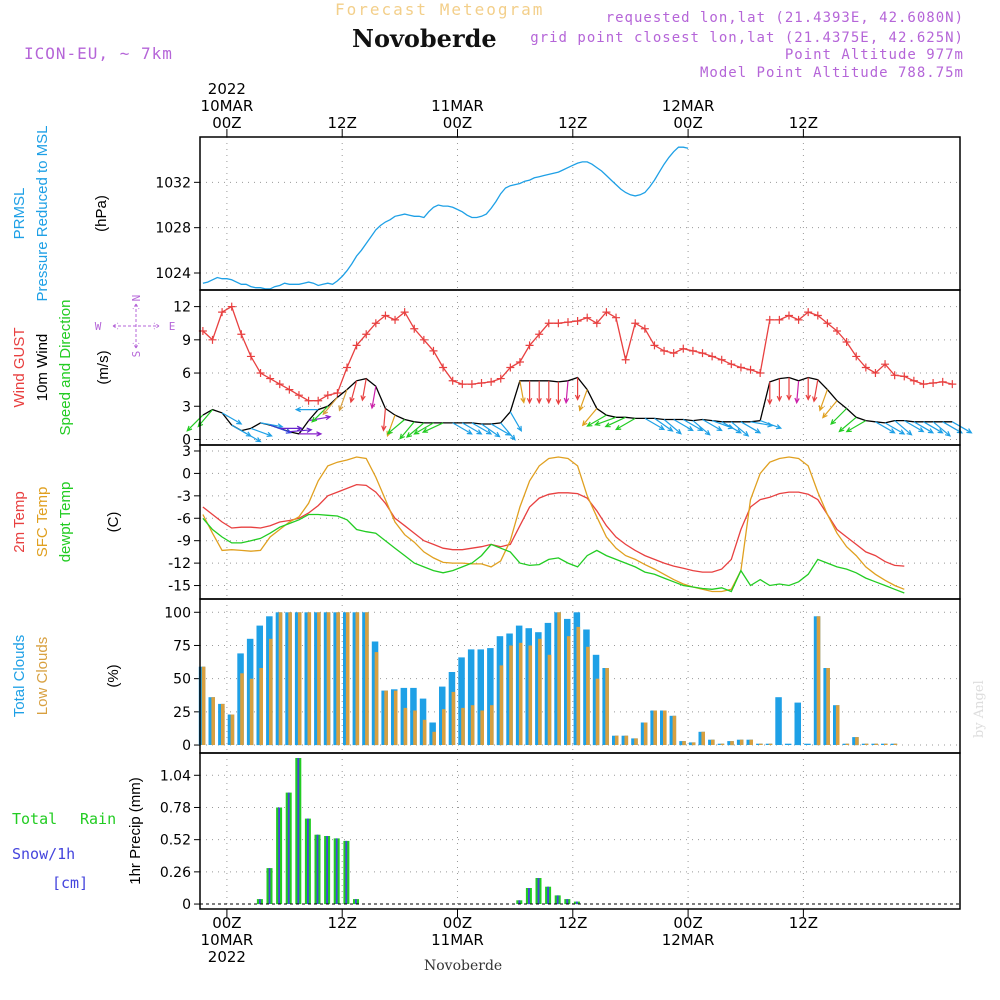 The image size is (1000, 1000). What do you see at coordinates (186, 474) in the screenshot?
I see `y-tick-label: 0` at bounding box center [186, 474].